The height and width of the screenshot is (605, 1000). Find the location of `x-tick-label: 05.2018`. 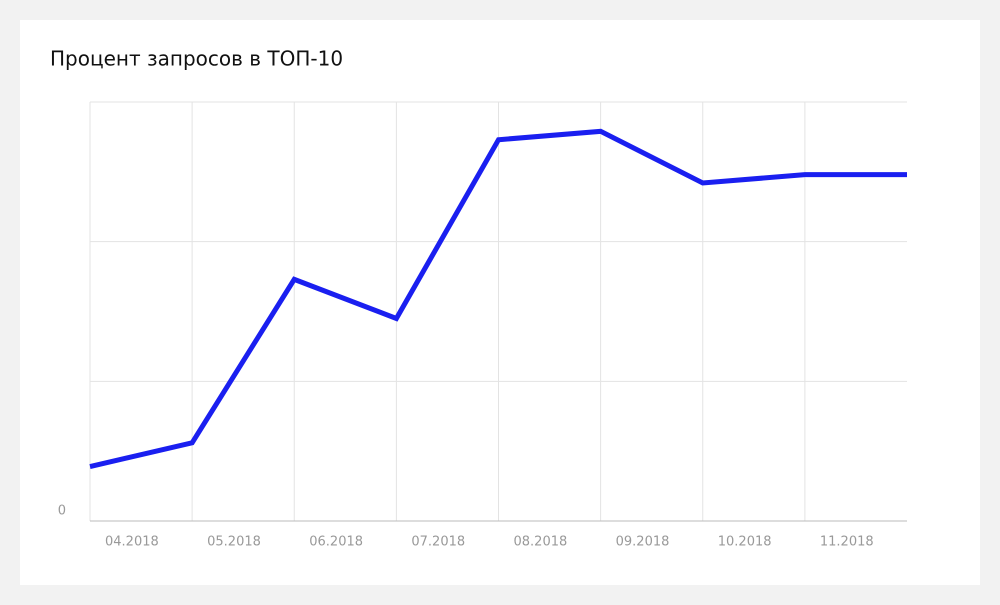

x-tick-label: 05.2018 is located at coordinates (234, 542).